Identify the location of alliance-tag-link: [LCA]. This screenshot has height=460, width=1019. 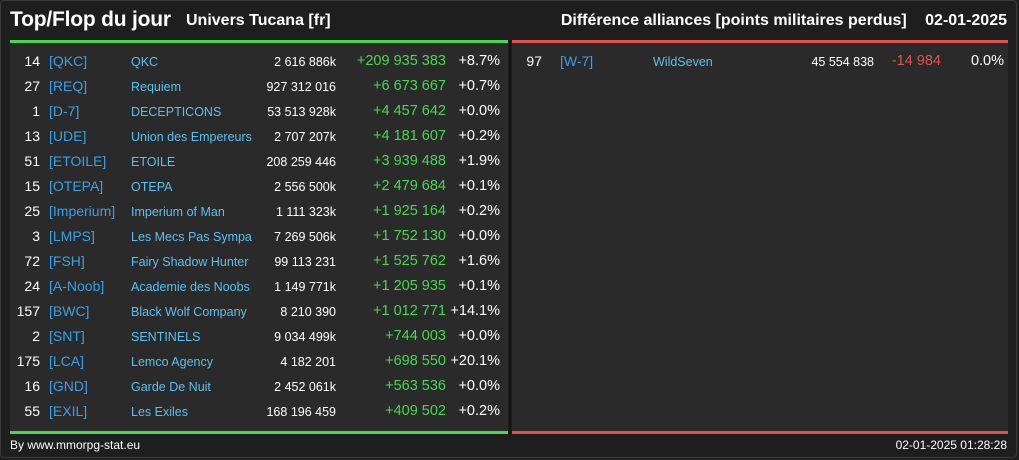
(67, 361).